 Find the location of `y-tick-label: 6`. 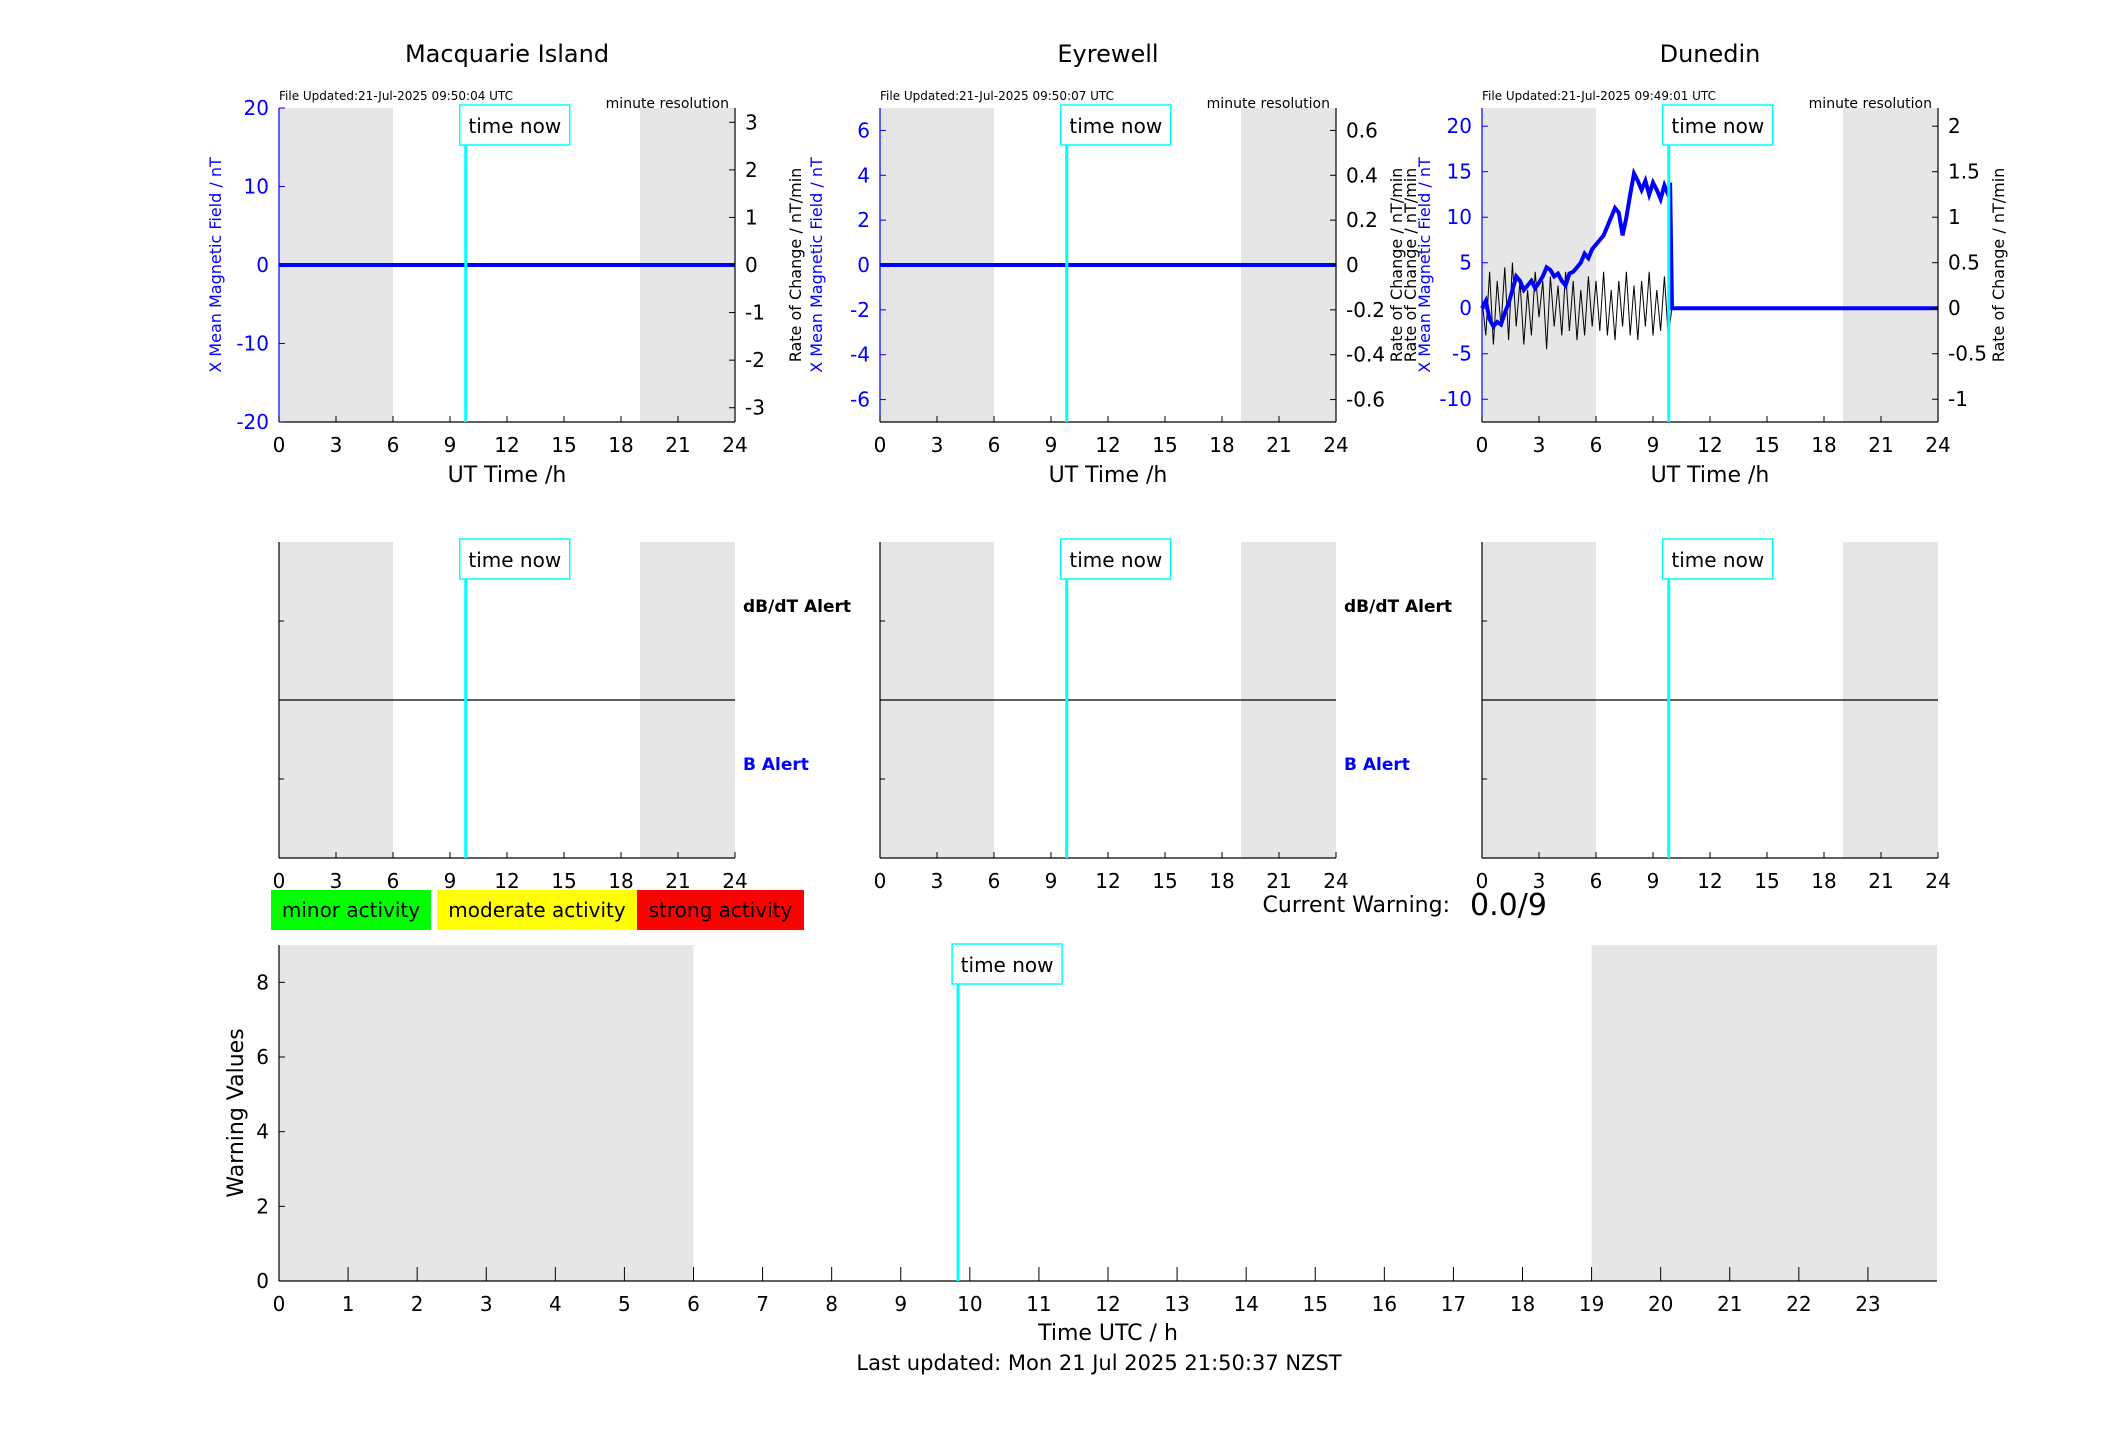

y-tick-label: 6 is located at coordinates (262, 1057).